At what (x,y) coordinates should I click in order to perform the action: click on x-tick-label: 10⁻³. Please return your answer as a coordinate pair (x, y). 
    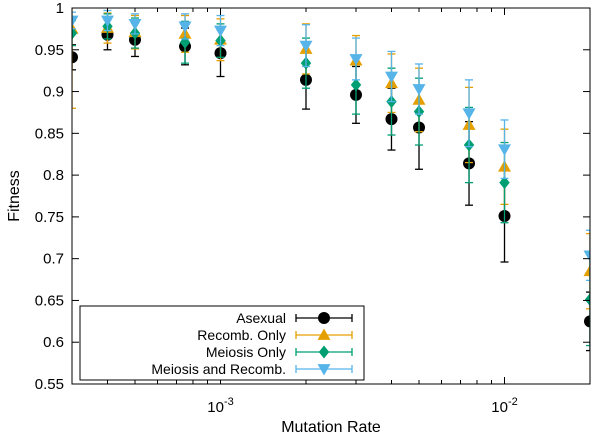
    Looking at the image, I should click on (220, 406).